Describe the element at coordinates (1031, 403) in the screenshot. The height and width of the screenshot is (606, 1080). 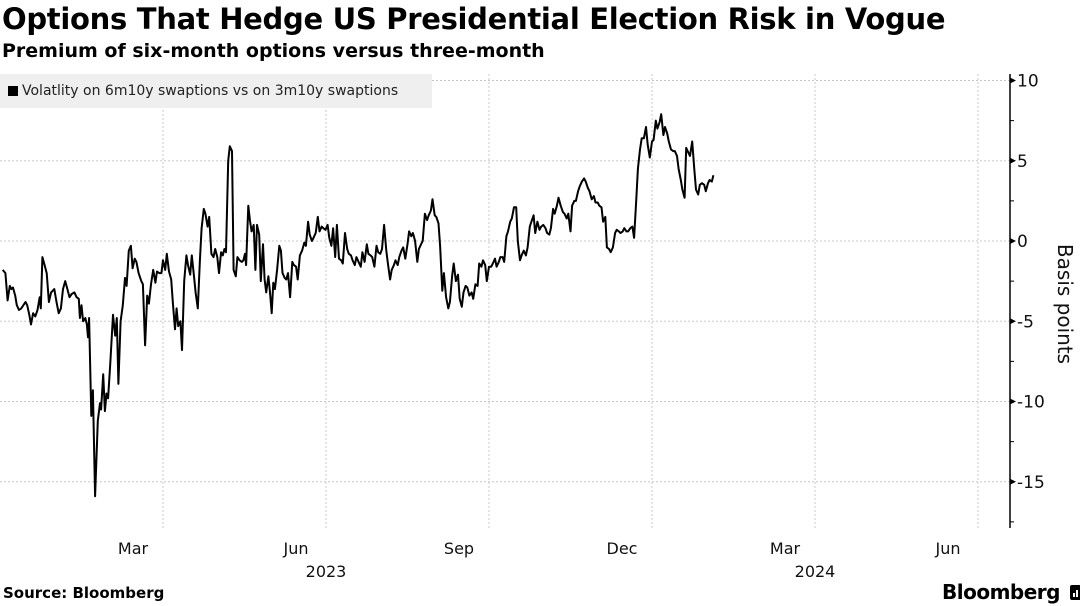
I see `y-tick-label: -10` at that location.